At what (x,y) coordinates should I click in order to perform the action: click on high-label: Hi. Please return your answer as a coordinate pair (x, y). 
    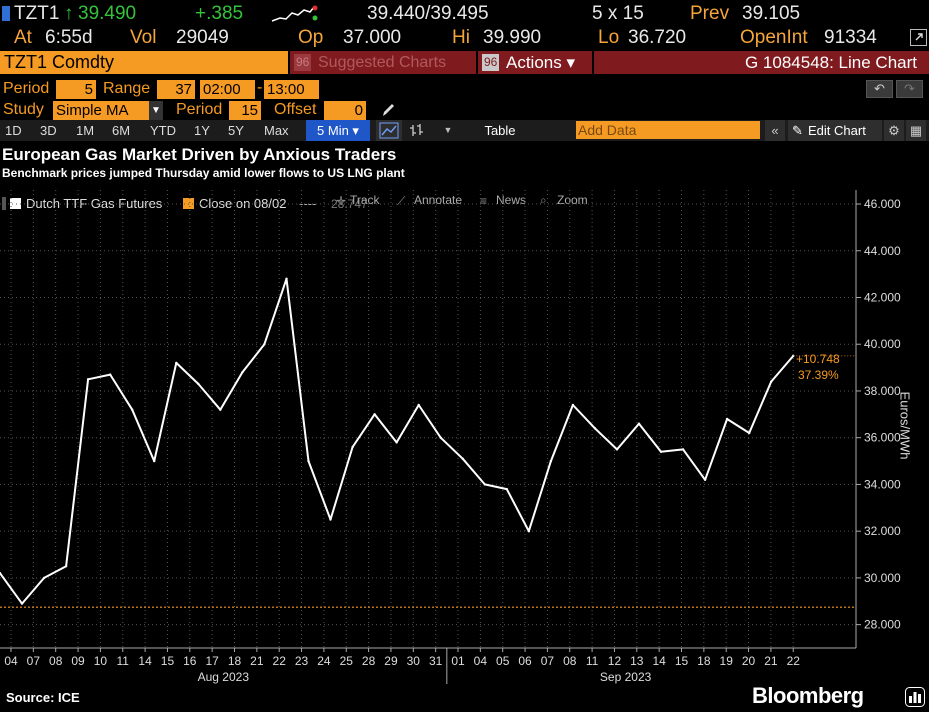
    Looking at the image, I should click on (461, 37).